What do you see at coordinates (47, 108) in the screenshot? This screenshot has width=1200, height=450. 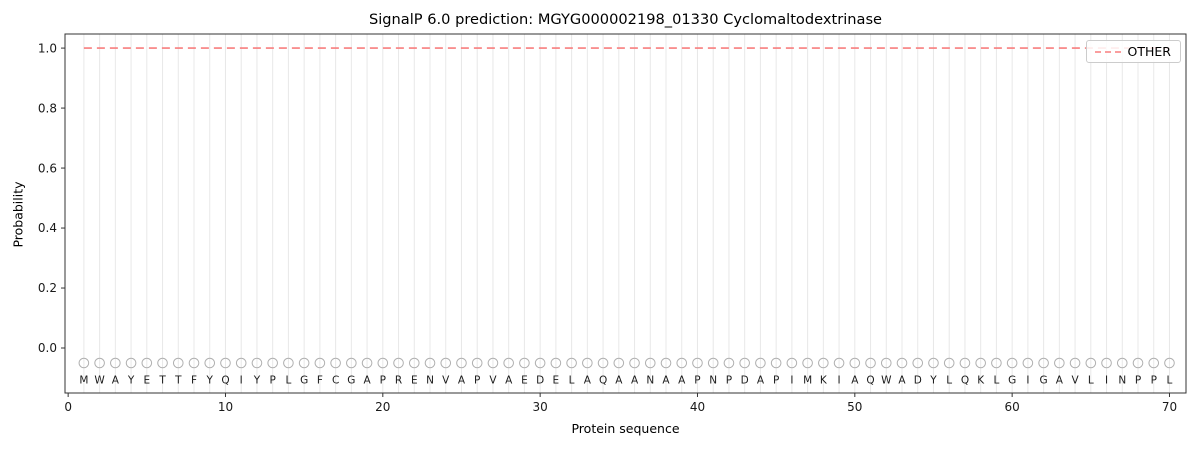 I see `y-tick-label: 0.8` at bounding box center [47, 108].